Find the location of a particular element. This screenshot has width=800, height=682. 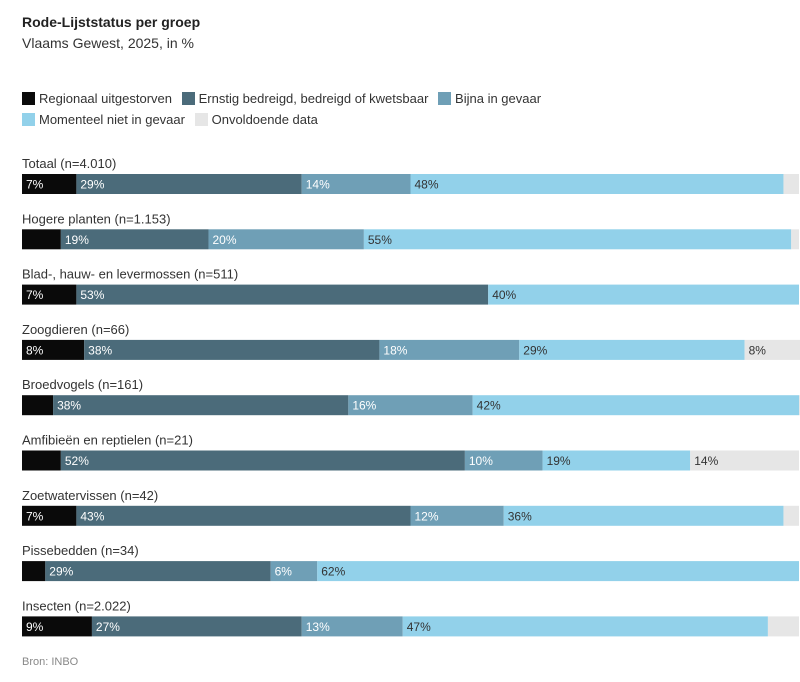

category-label: Hogere planten (n=1.153) is located at coordinates (96, 218).